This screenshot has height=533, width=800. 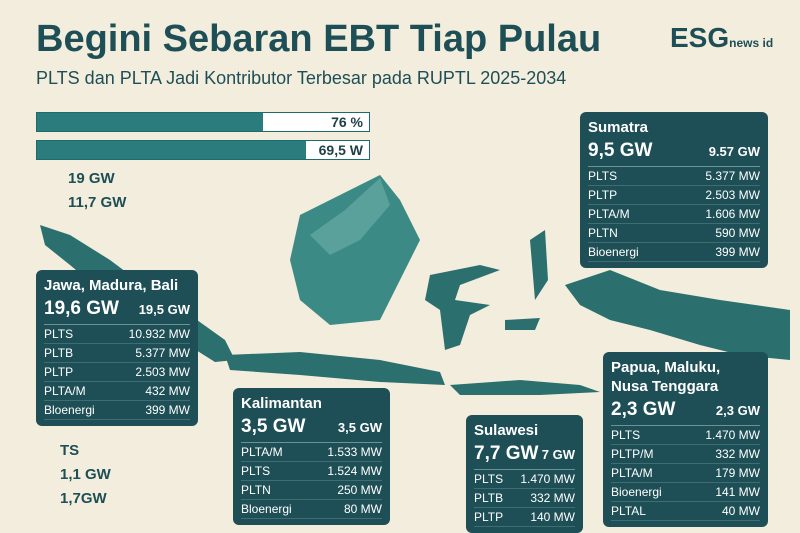 What do you see at coordinates (117, 334) in the screenshot?
I see `capacity-row: PLTS 10.932 MW` at bounding box center [117, 334].